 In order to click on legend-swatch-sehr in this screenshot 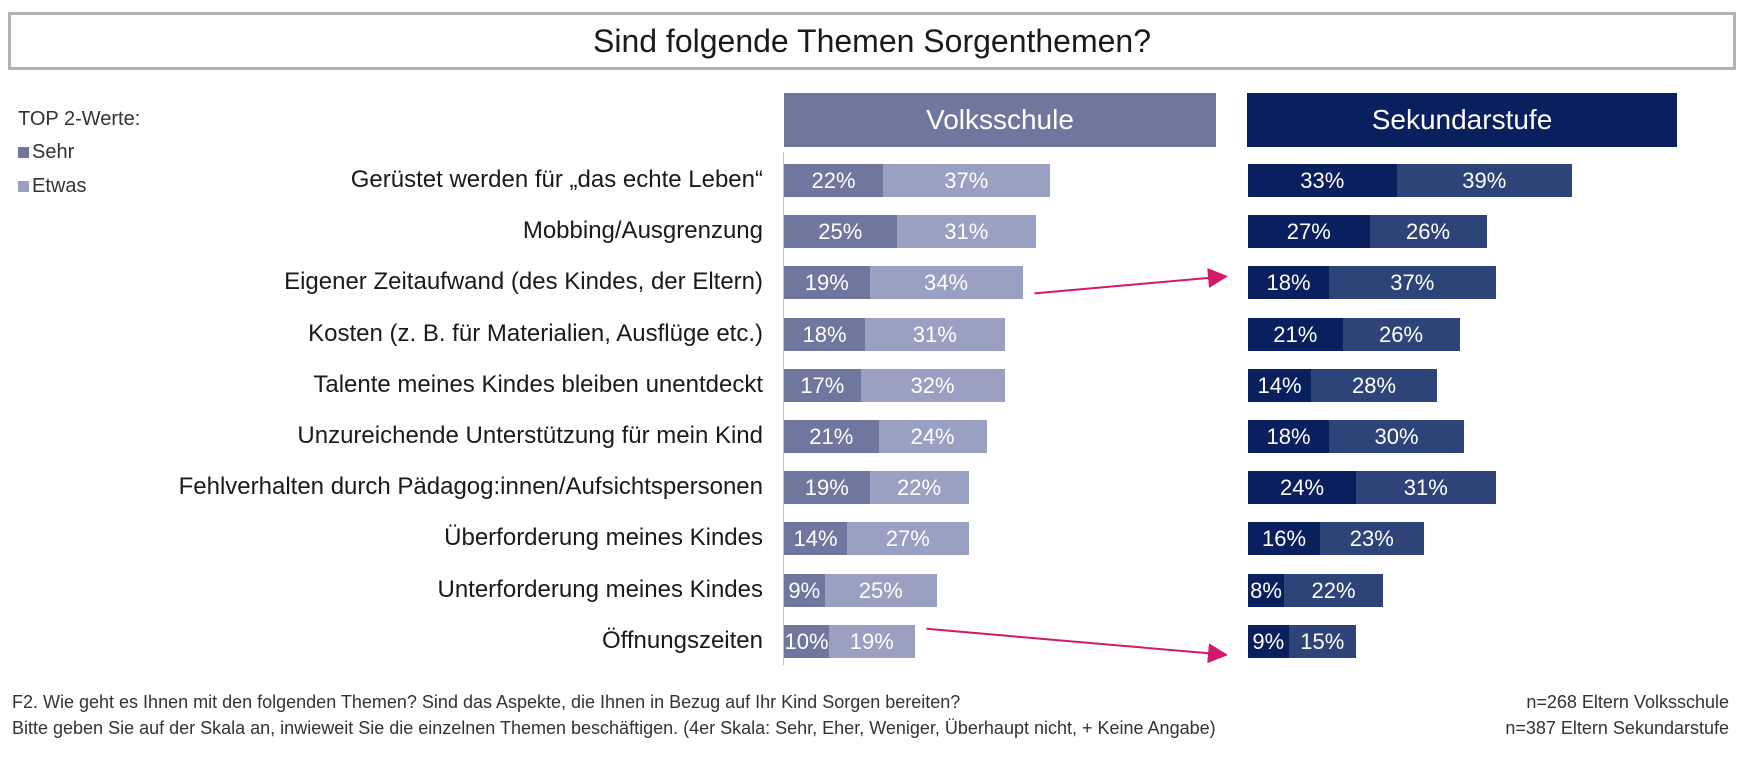, I will do `click(23, 152)`.